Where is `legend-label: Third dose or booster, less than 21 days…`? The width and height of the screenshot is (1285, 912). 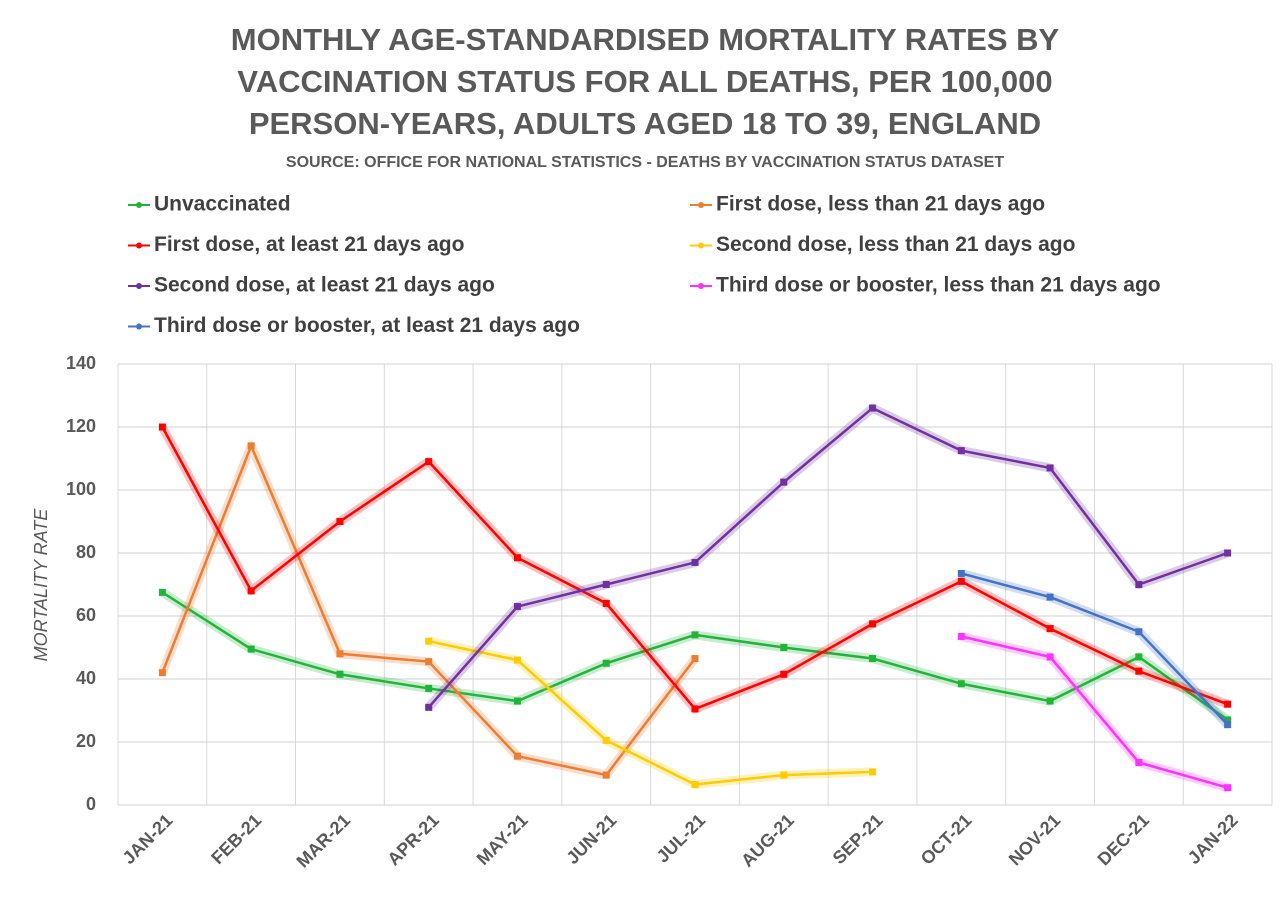 legend-label: Third dose or booster, less than 21 days… is located at coordinates (938, 285).